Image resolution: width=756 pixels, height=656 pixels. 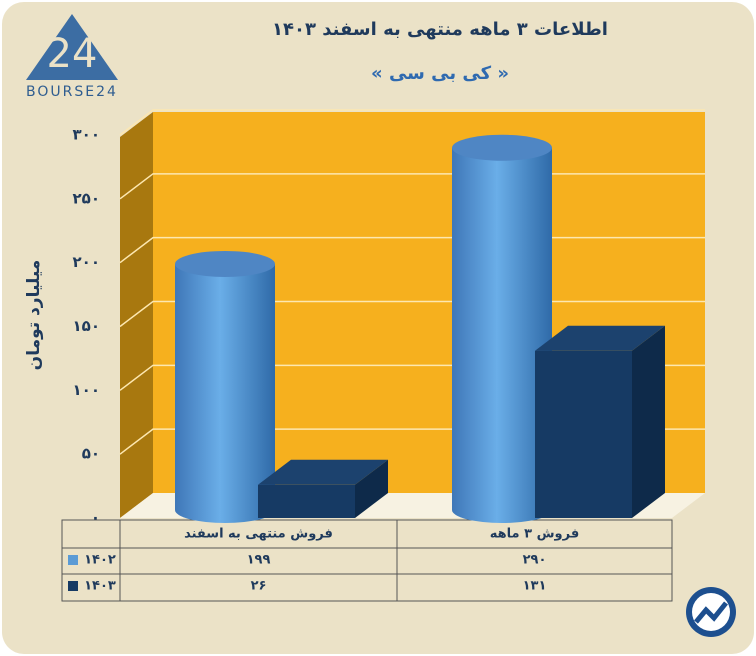 I want to click on y-tick-label: ۱۵۰, so click(x=86, y=326).